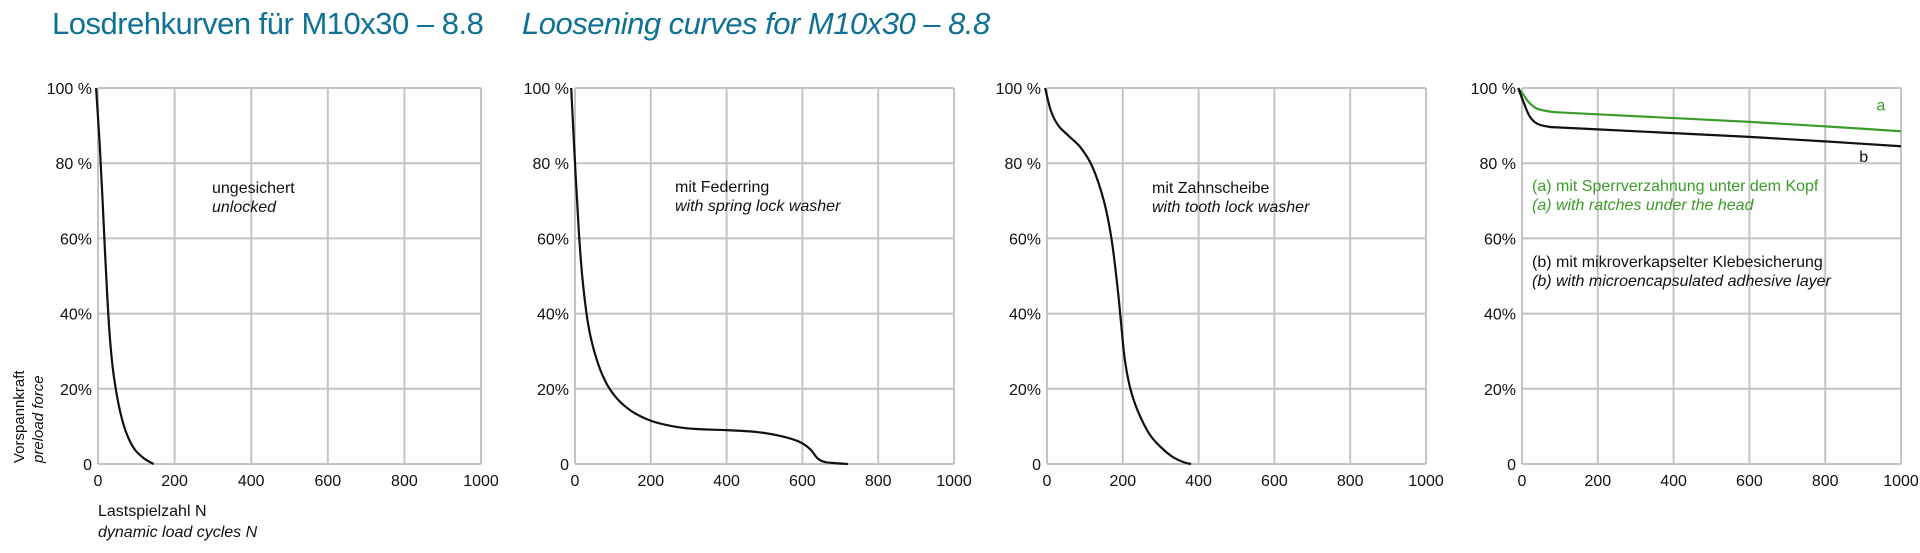  I want to click on annotation-de: ungesichert, so click(253, 188).